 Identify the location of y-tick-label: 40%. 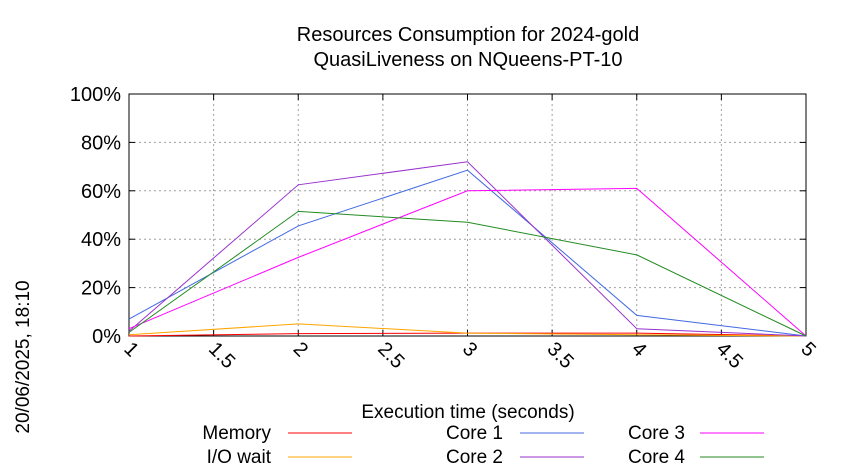
(101, 240).